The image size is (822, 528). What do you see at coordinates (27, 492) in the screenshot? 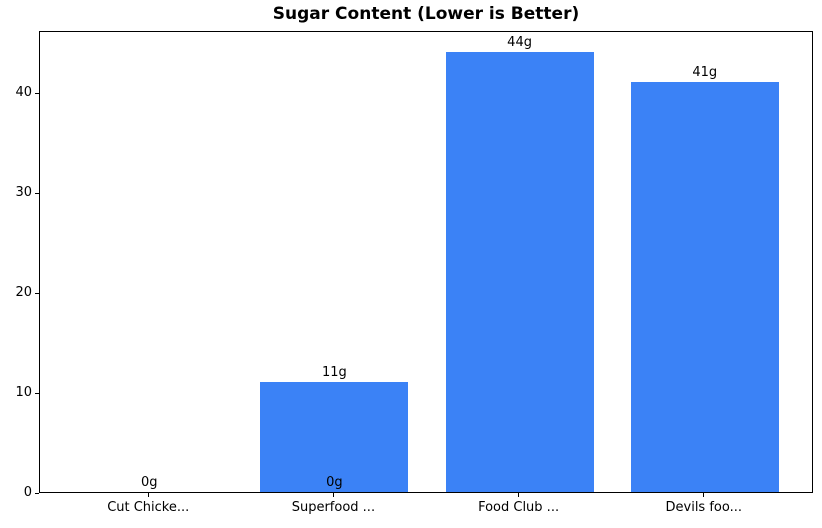
I see `y-tick-label: 0` at bounding box center [27, 492].